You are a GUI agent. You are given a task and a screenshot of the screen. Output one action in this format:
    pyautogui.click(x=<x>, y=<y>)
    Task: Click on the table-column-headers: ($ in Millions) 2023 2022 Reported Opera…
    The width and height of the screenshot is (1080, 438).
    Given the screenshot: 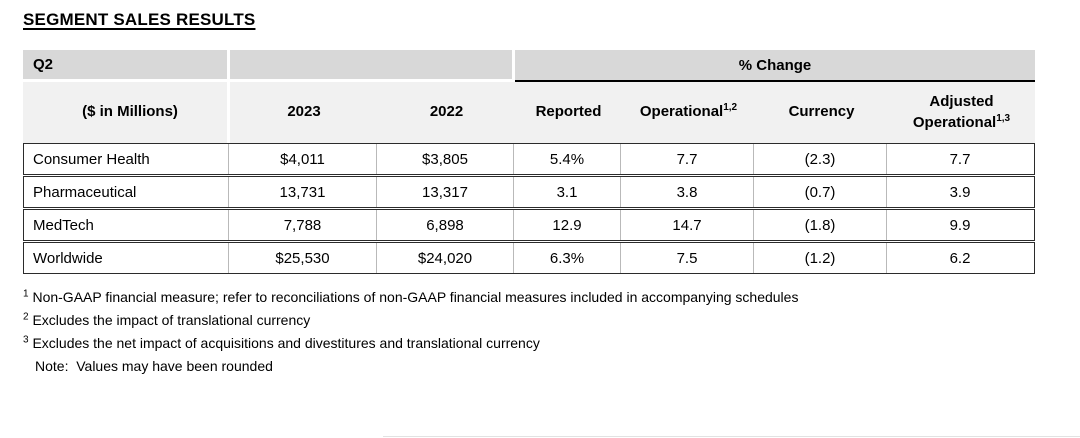 What is the action you would take?
    pyautogui.click(x=529, y=112)
    